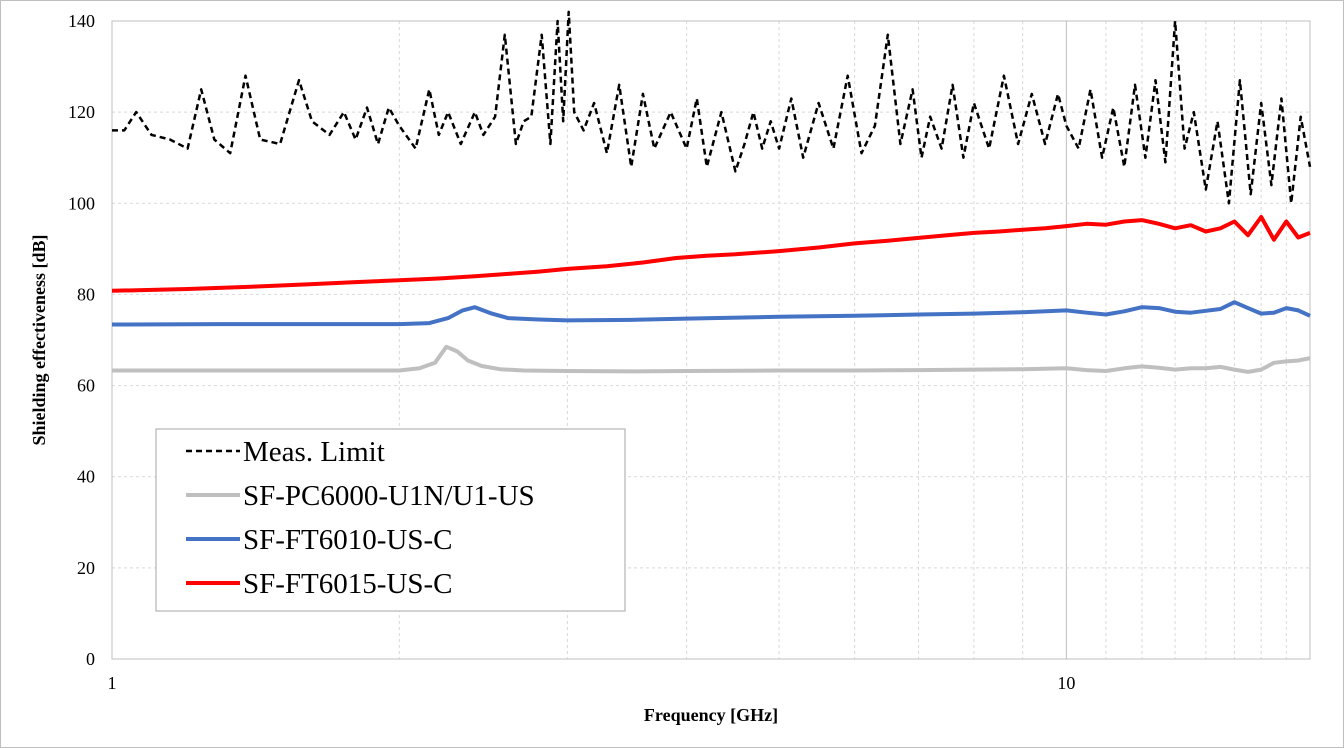 The image size is (1344, 748). What do you see at coordinates (314, 452) in the screenshot?
I see `legend-label-0: Meas. Limit` at bounding box center [314, 452].